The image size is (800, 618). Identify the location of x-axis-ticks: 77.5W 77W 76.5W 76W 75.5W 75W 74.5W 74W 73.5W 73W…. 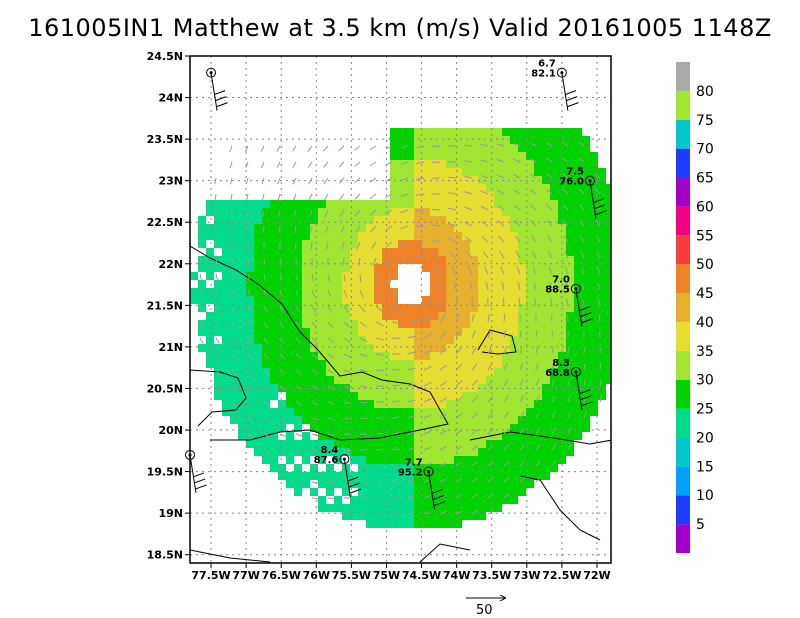
(401, 572).